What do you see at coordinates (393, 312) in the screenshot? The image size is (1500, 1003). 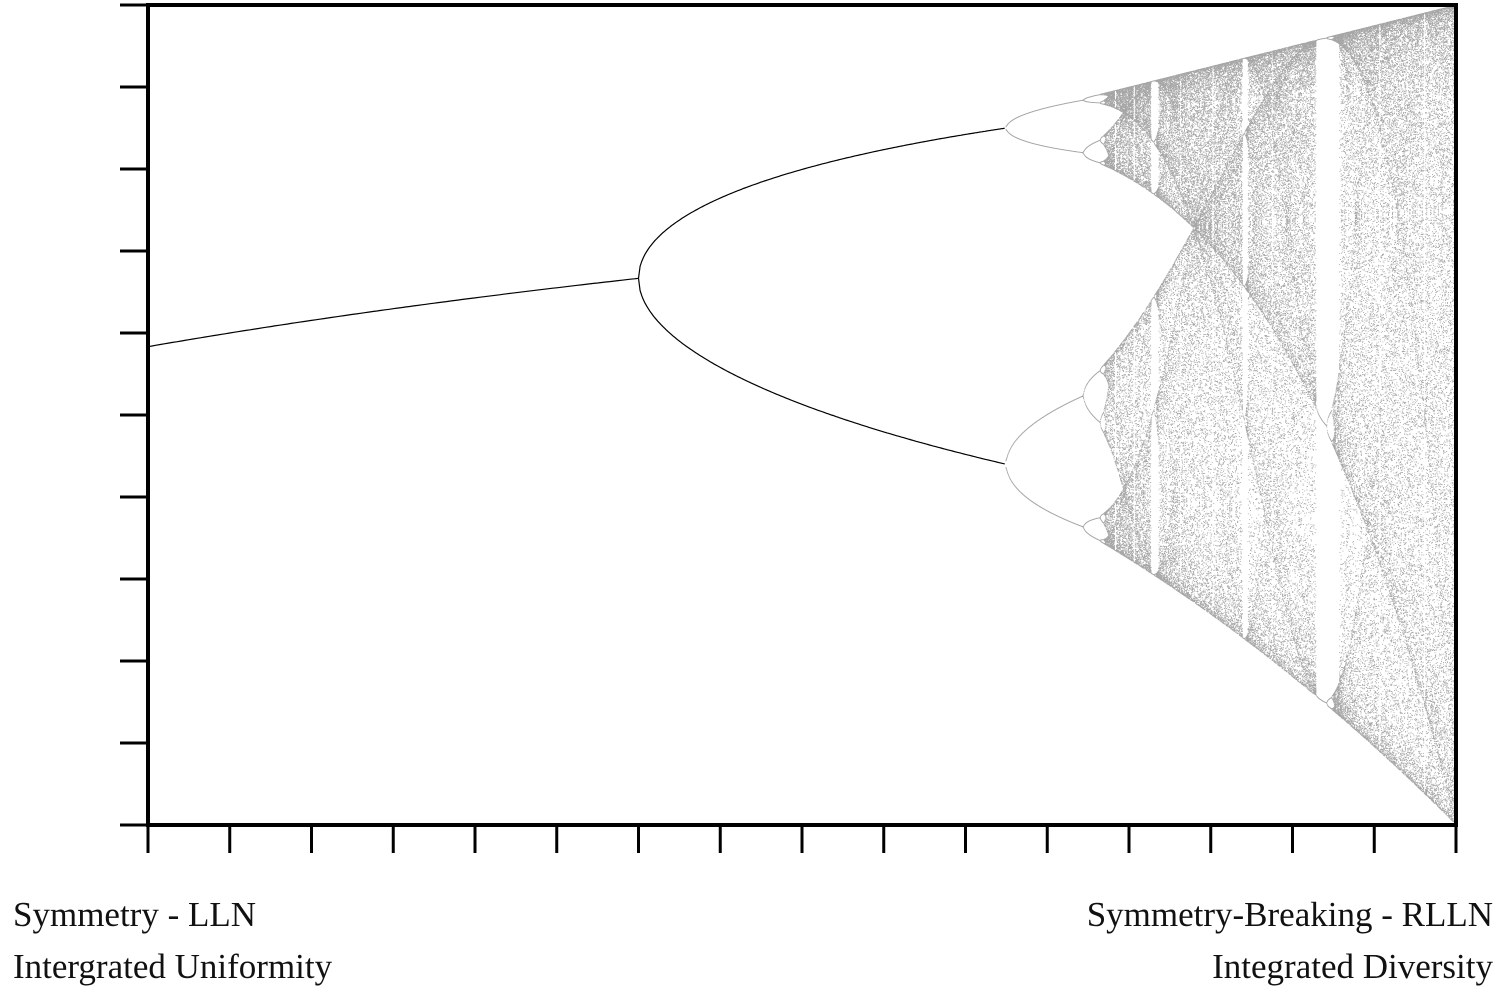 I see `fixed-point-branch` at bounding box center [393, 312].